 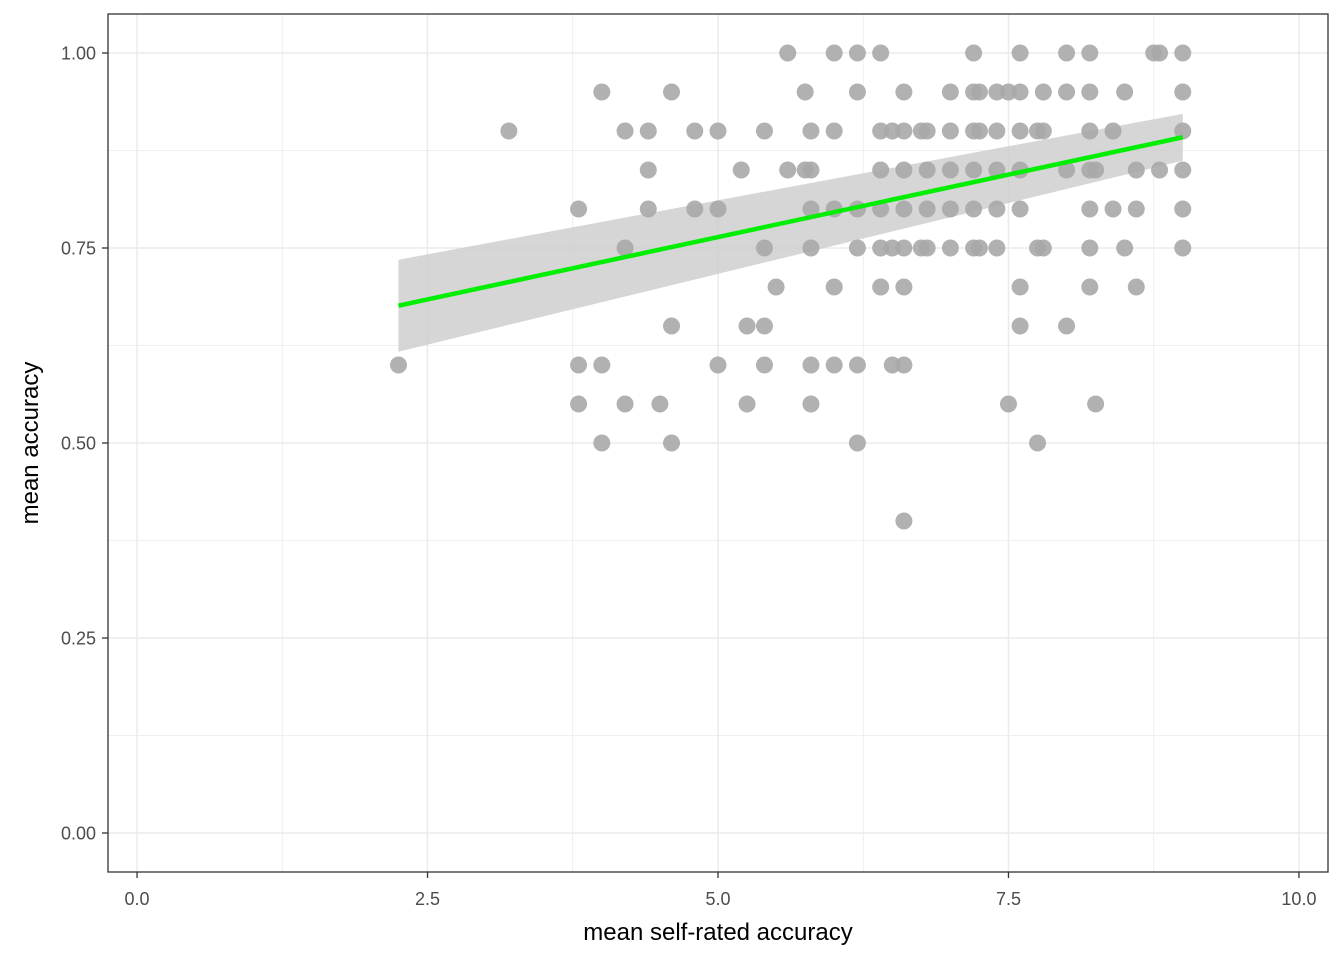 I want to click on confidence-band, so click(x=790, y=232).